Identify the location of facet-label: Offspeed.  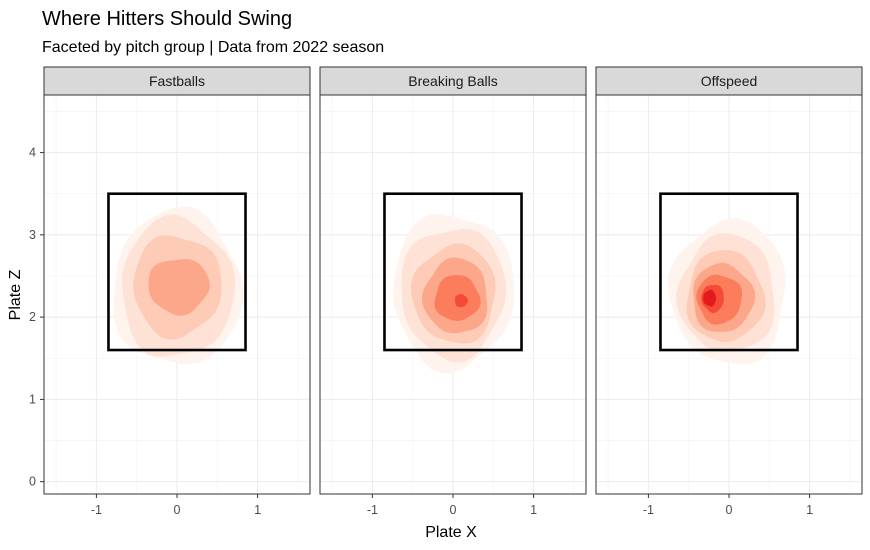
(729, 81).